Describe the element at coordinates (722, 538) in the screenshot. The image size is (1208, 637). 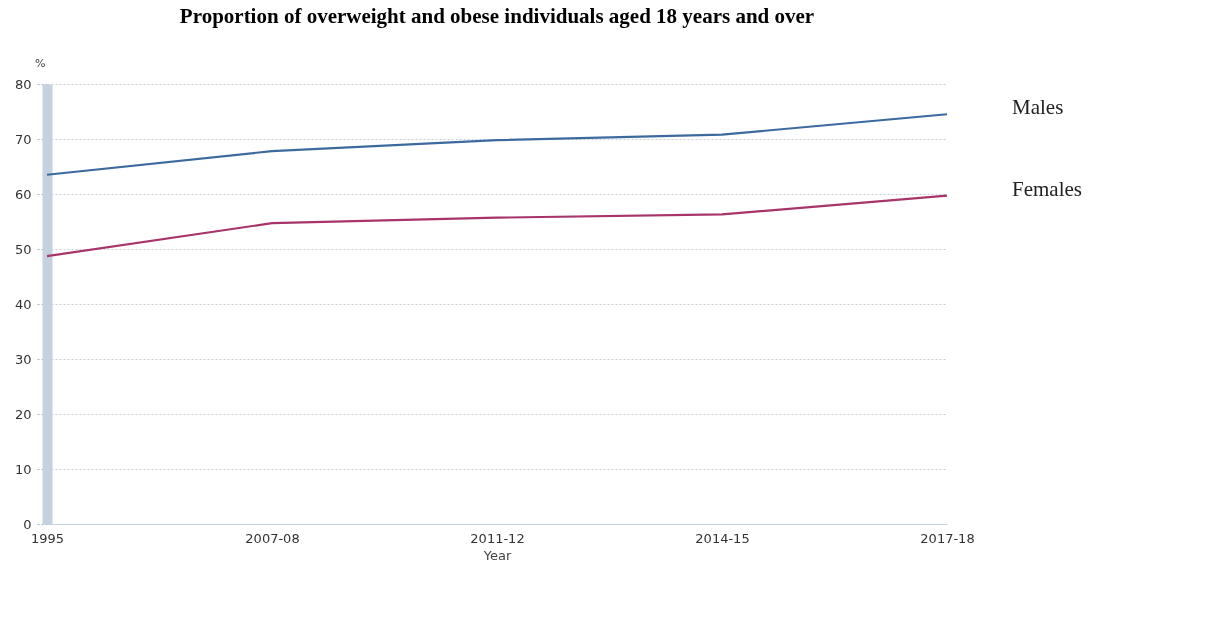
I see `x-tick-label: 2014-15` at that location.